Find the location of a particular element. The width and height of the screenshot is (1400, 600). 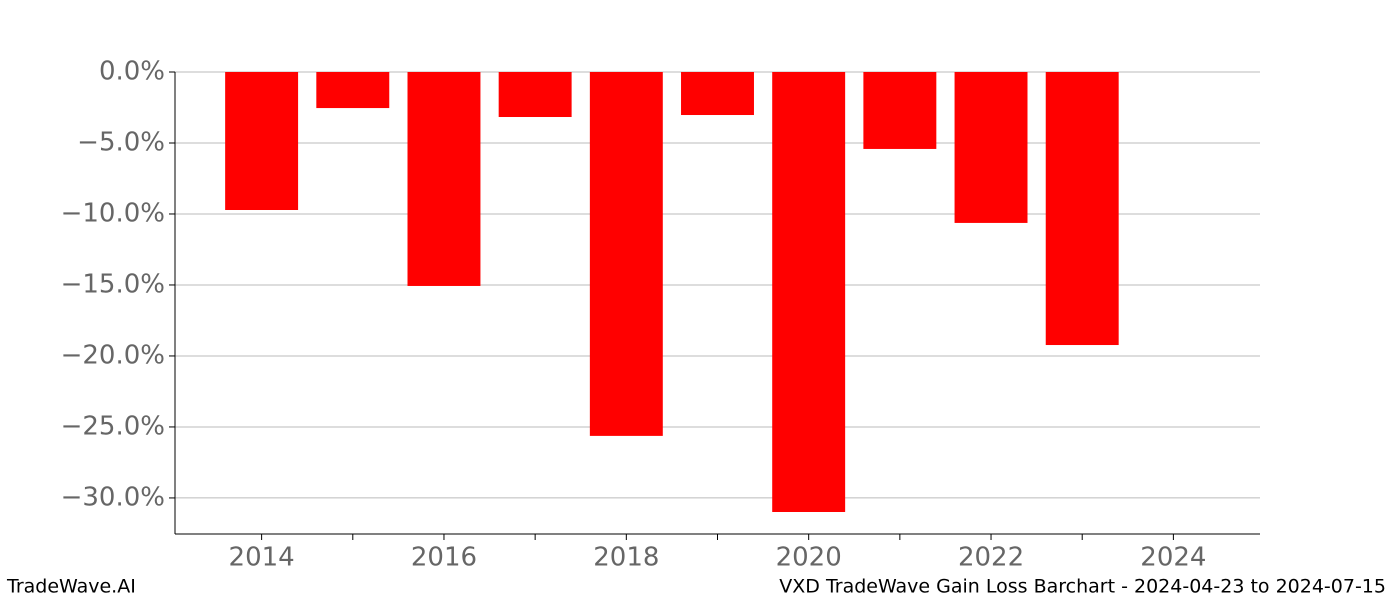

x-tick-label: 2022 is located at coordinates (991, 558).